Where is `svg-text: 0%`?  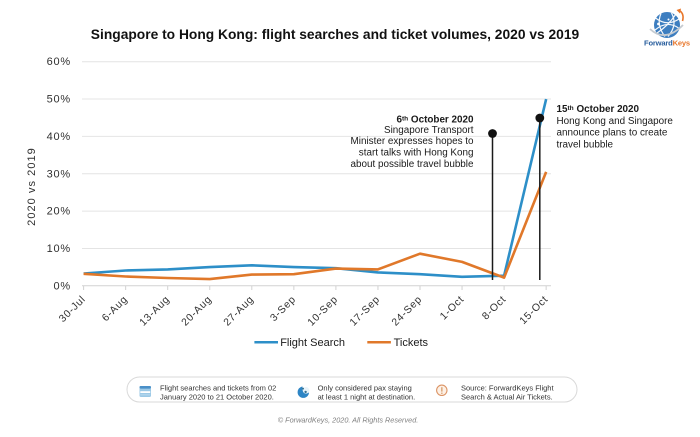 svg-text: 0% is located at coordinates (63, 286).